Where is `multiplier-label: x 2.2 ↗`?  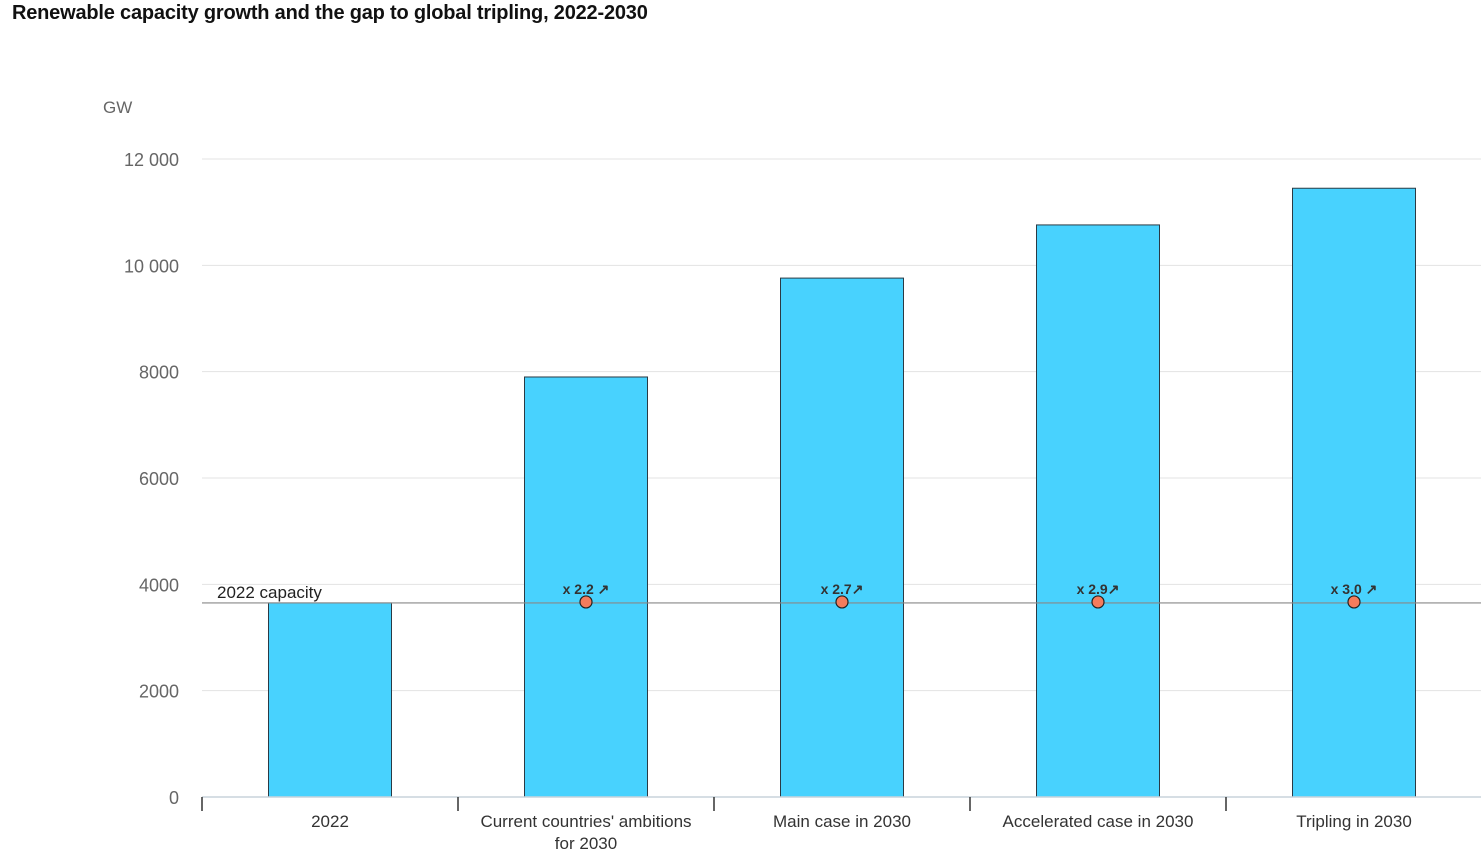 multiplier-label: x 2.2 ↗ is located at coordinates (586, 589).